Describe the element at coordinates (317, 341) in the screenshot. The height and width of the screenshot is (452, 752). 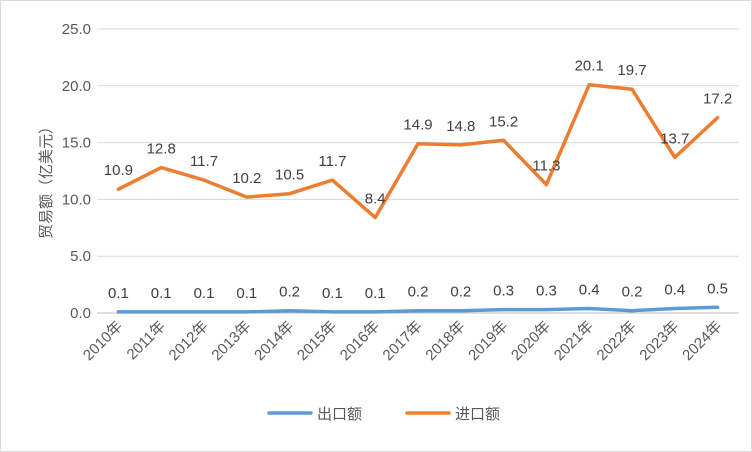
I see `x-tick-label: 2015年` at that location.